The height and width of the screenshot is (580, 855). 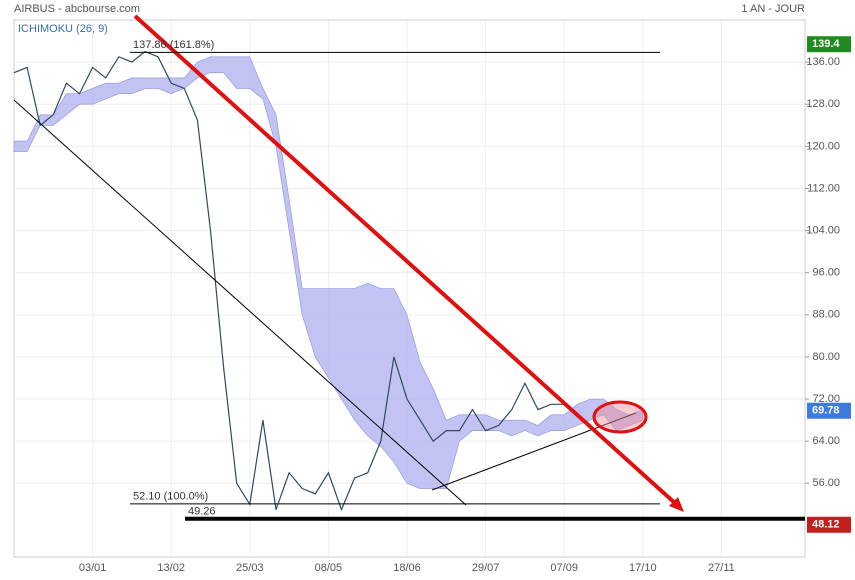 What do you see at coordinates (721, 568) in the screenshot?
I see `x-tick-label: 27/11` at bounding box center [721, 568].